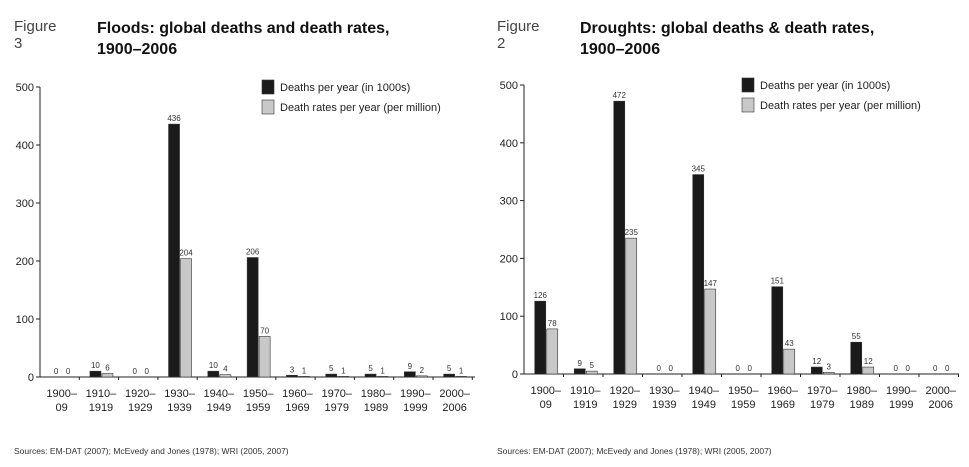 The image size is (969, 467). What do you see at coordinates (711, 283) in the screenshot?
I see `data-label: 147` at bounding box center [711, 283].